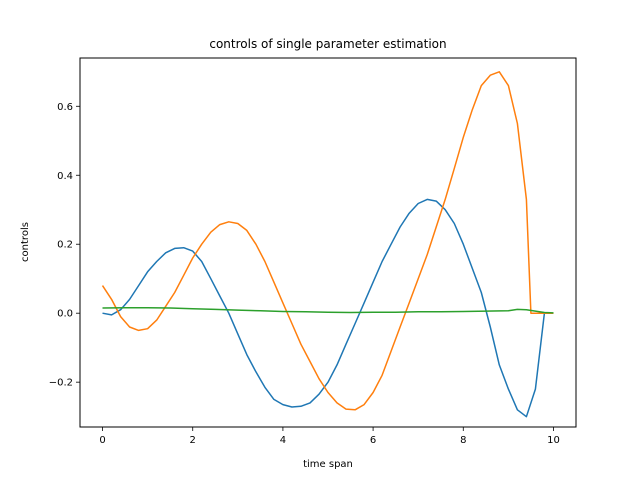  Describe the element at coordinates (102, 440) in the screenshot. I see `x-tick-label: 0` at that location.